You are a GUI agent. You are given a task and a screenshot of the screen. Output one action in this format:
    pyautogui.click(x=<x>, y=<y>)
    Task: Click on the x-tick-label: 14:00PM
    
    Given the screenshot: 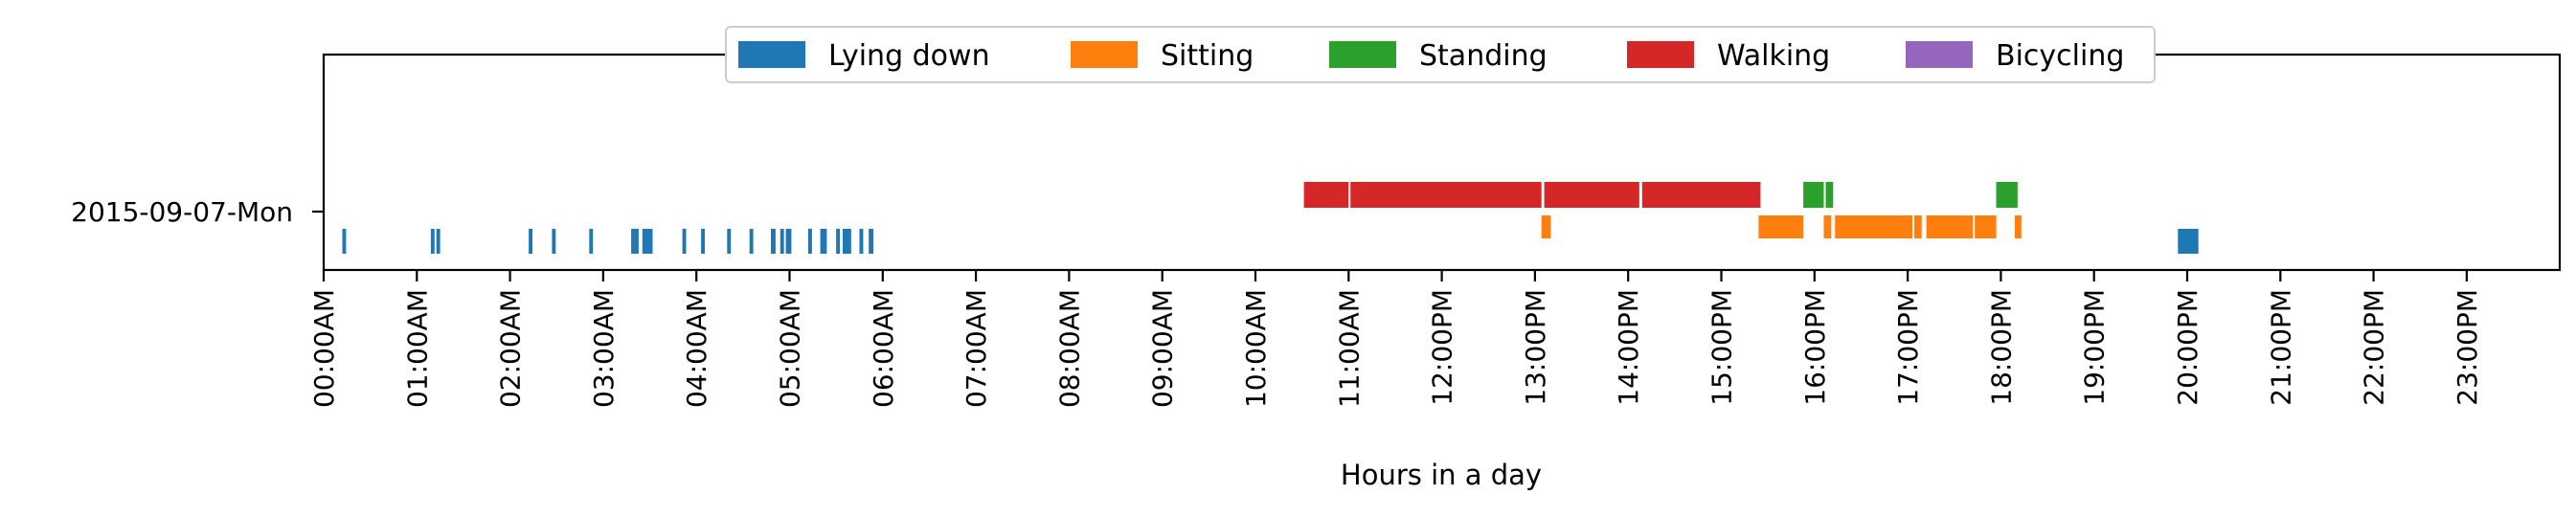 What is the action you would take?
    pyautogui.click(x=1628, y=347)
    